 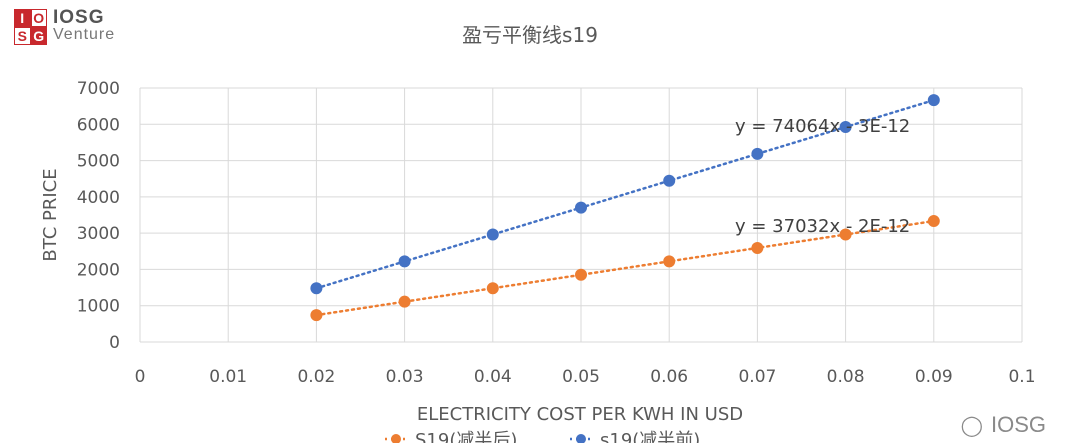 I want to click on x-tick-labels: 0 0.01 0.02 0.03 0.04 0.05 0.06 0.07 0.08 0.09 0.1, so click(x=585, y=377).